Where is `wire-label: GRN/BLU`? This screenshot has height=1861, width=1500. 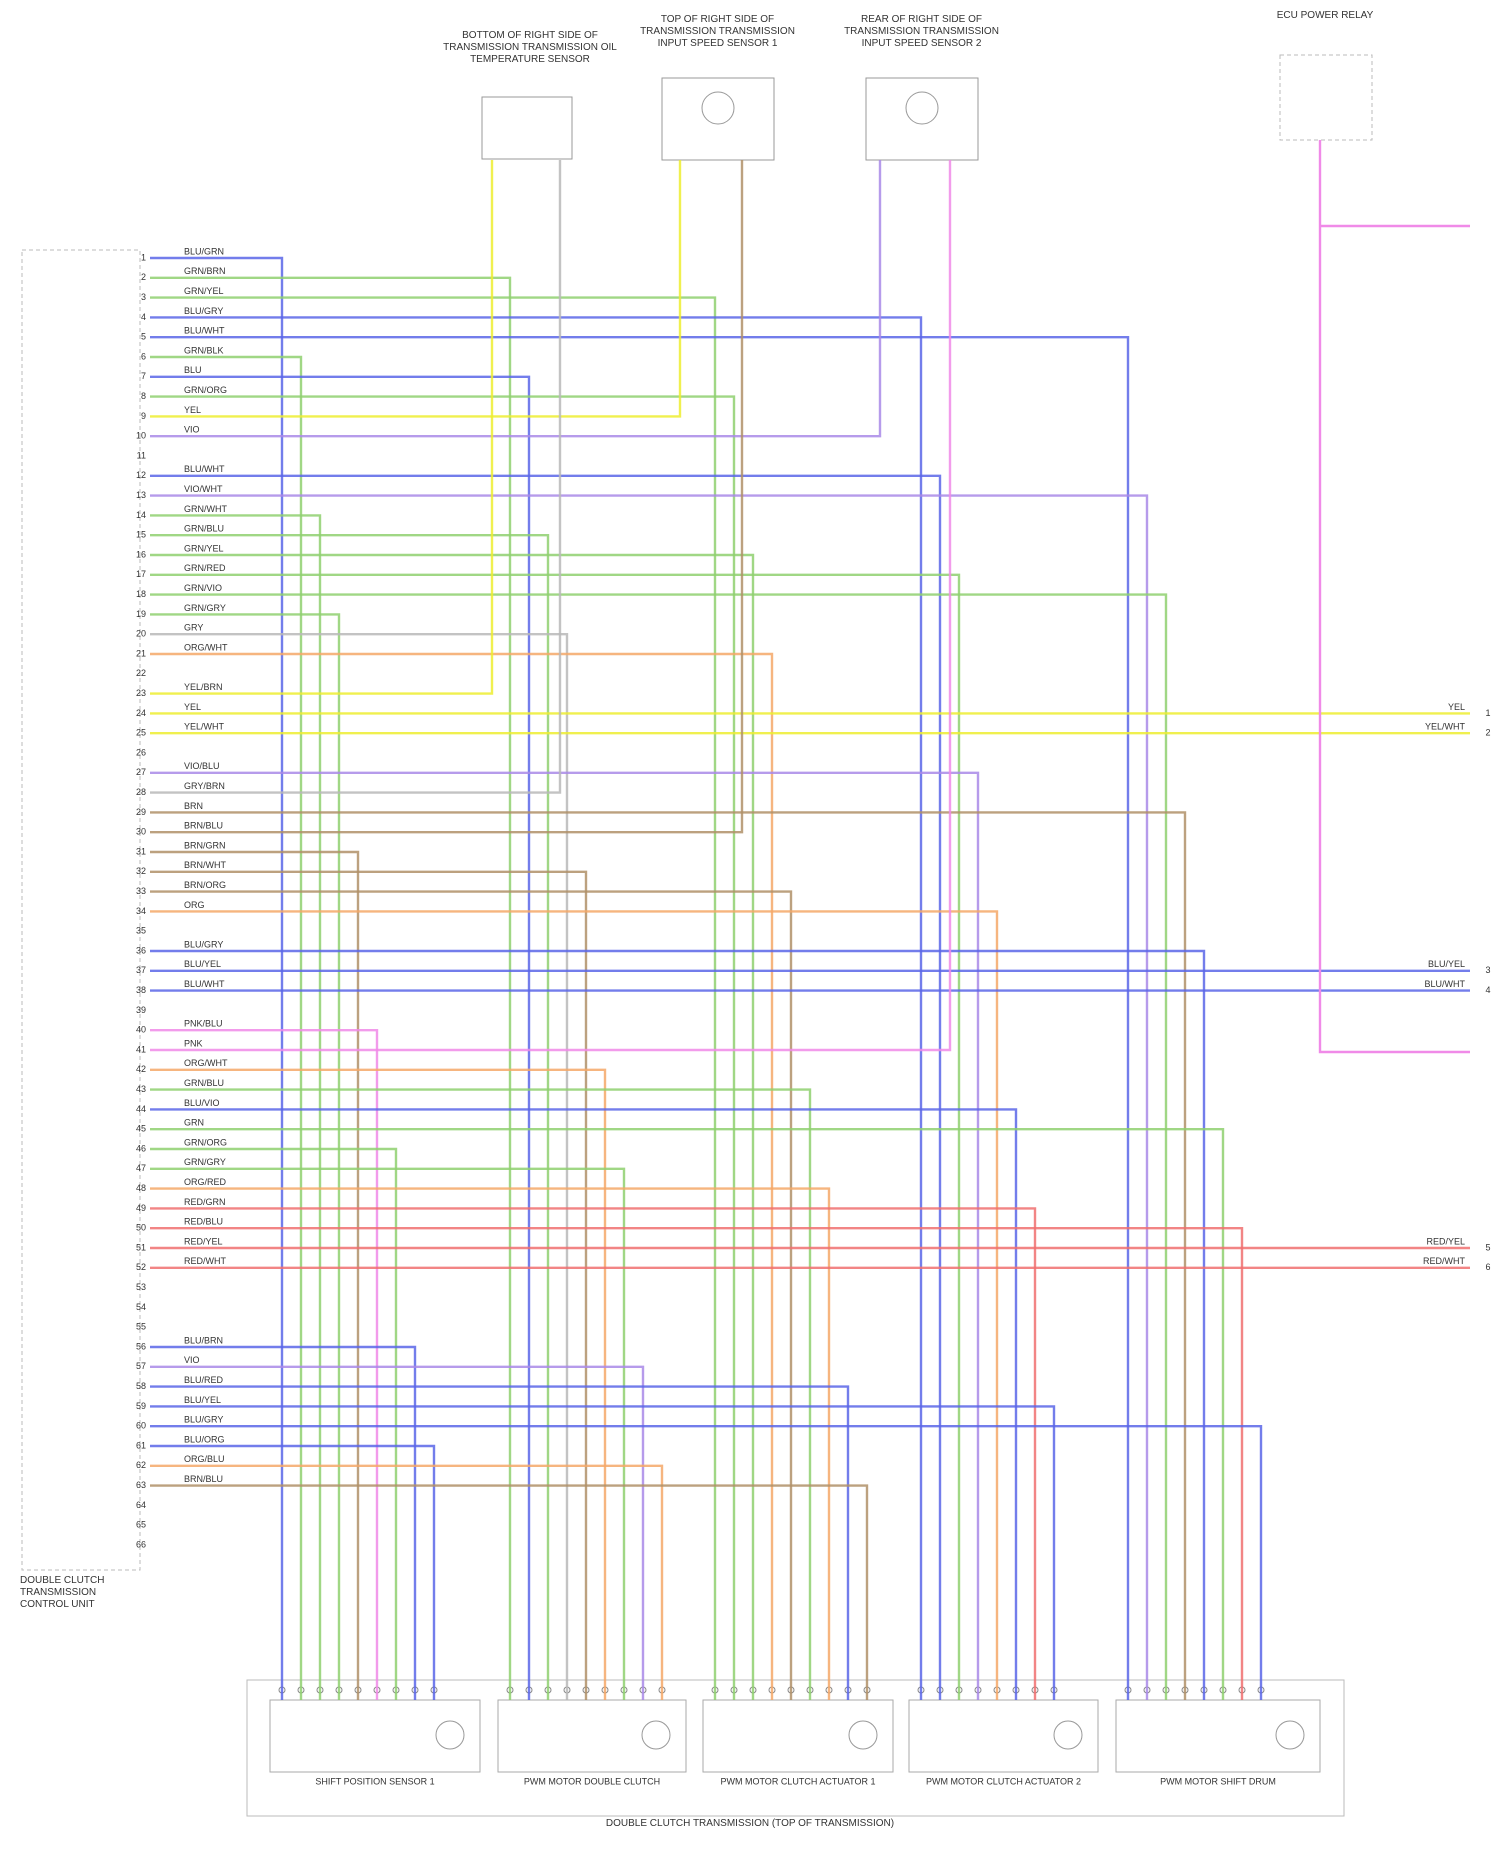
wire-label: GRN/BLU is located at coordinates (204, 1083).